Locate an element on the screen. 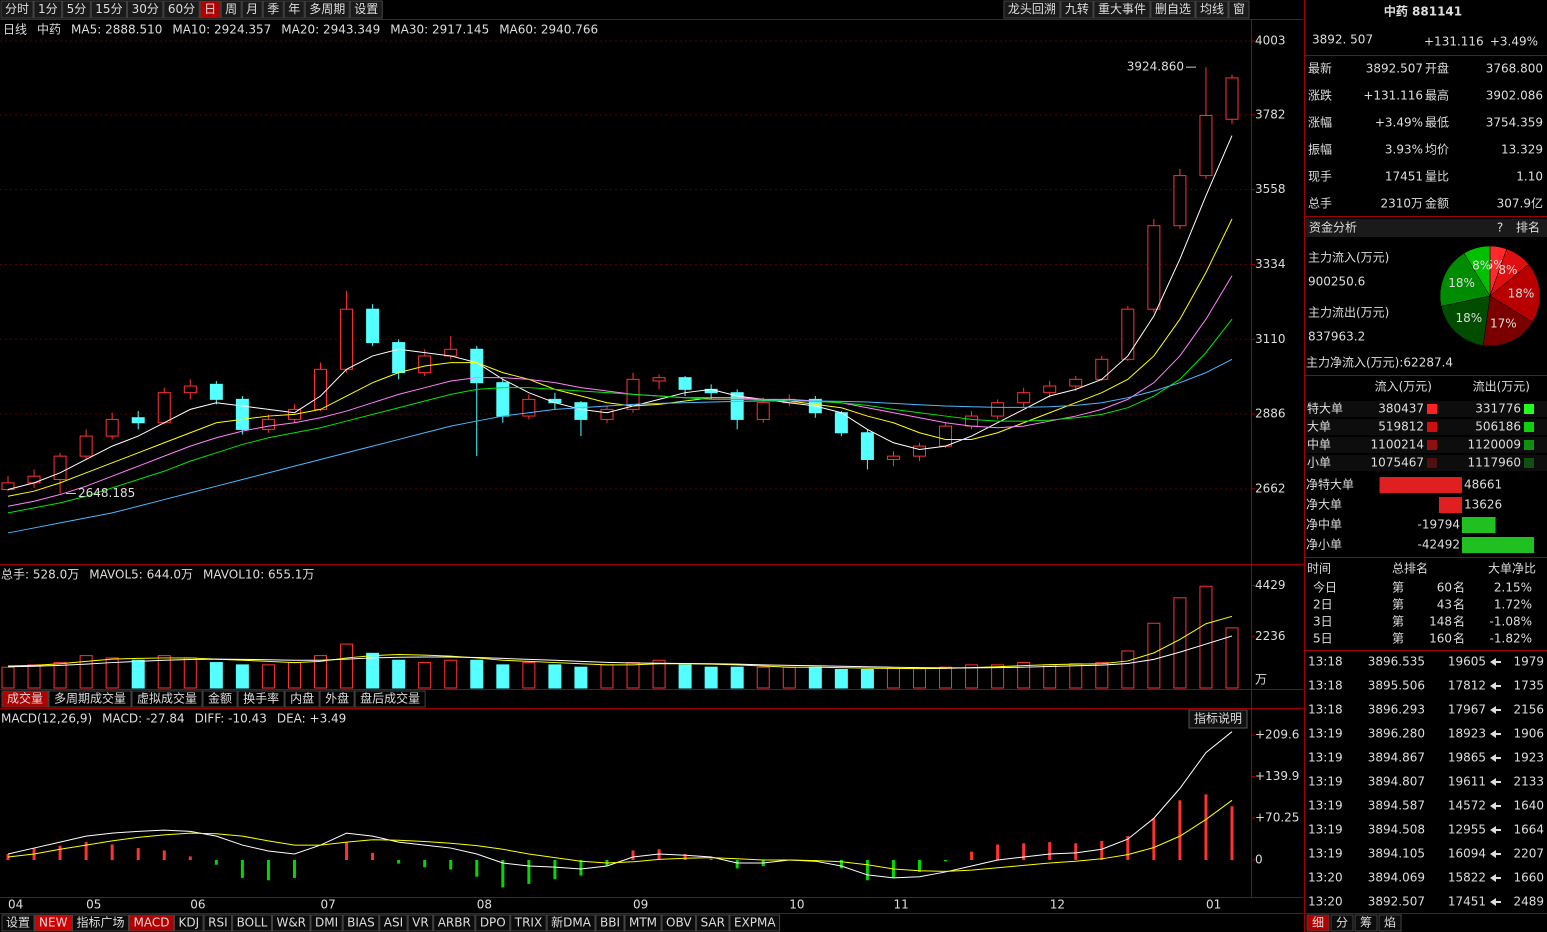 The width and height of the screenshot is (1547, 932). bottom-tab: ASI is located at coordinates (393, 923).